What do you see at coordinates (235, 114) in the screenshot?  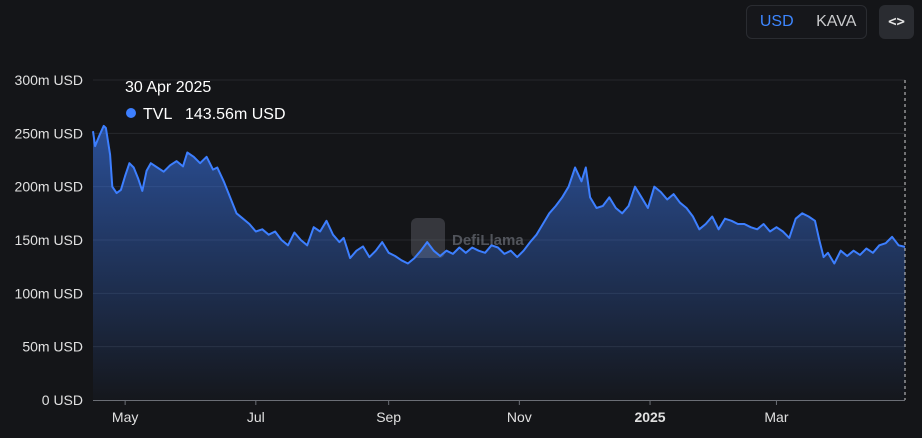 I see `tooltip-value: 143.56m USD` at bounding box center [235, 114].